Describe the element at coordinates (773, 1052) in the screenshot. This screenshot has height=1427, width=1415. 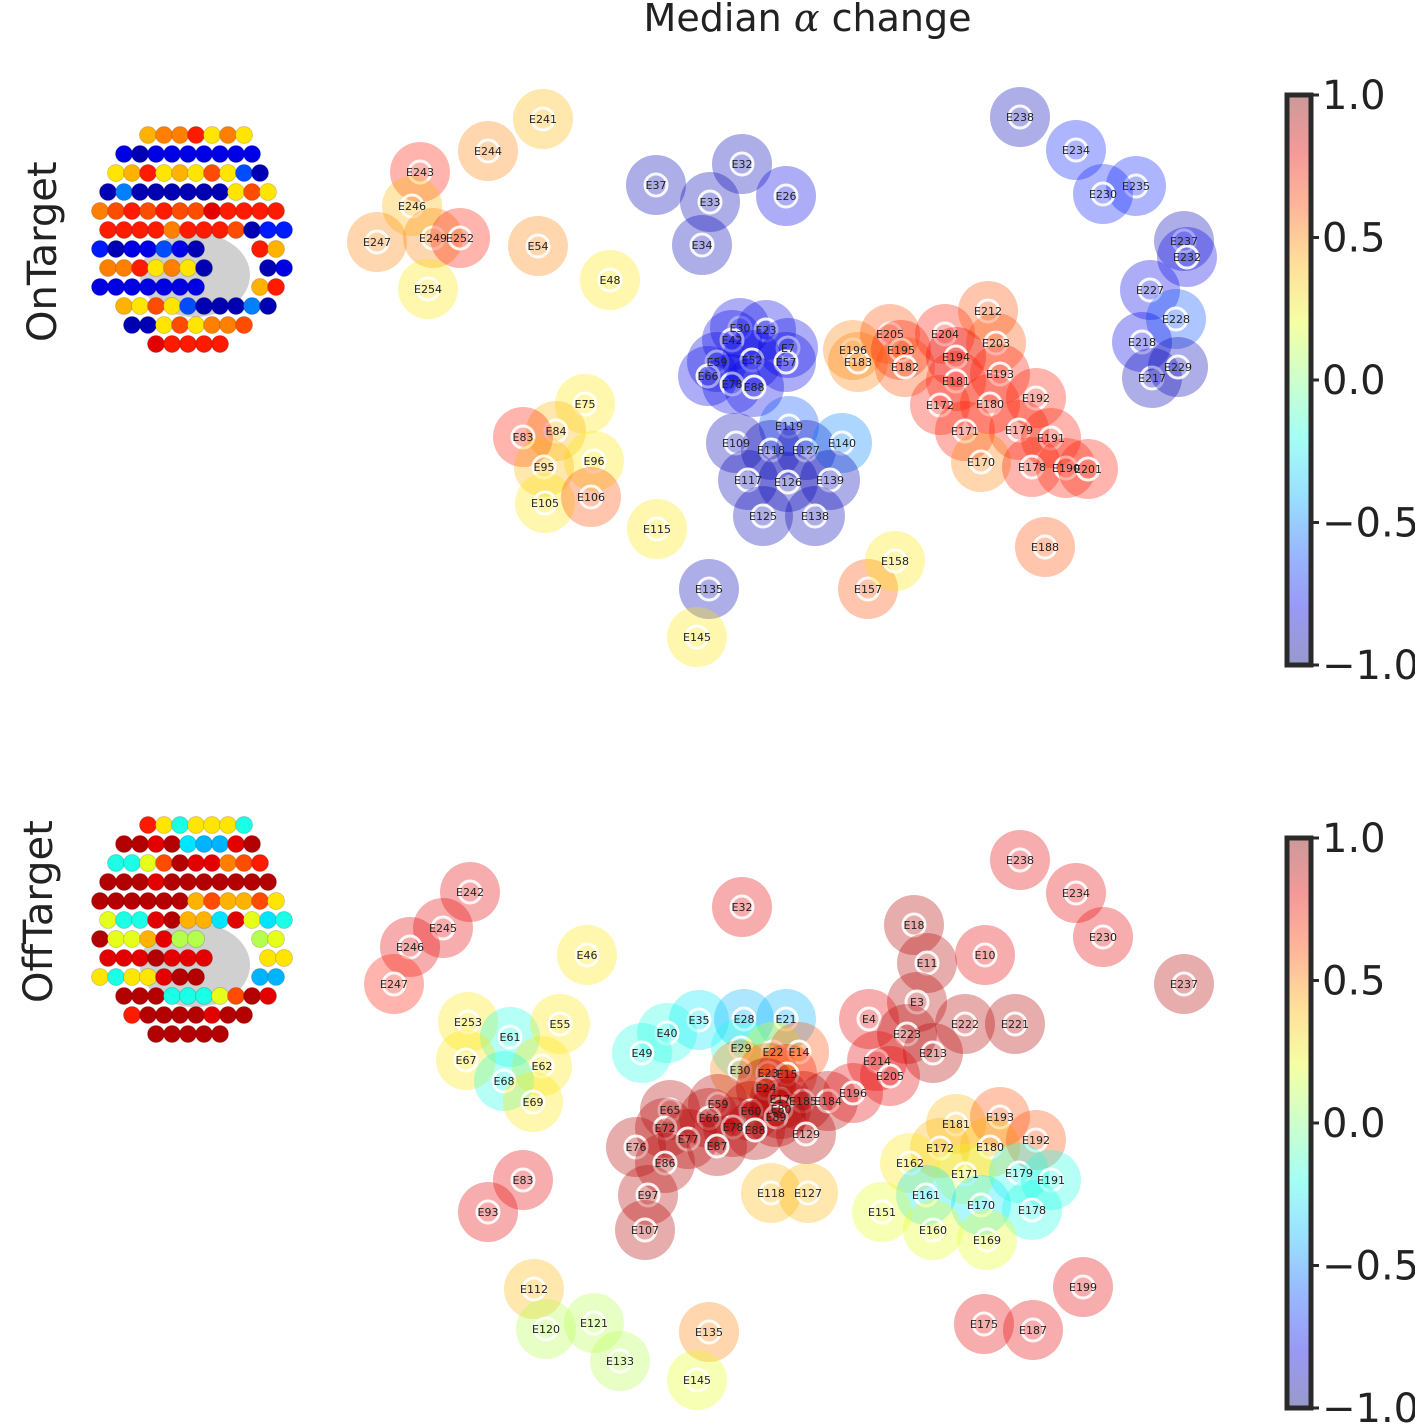
I see `electrode-label: E22` at that location.